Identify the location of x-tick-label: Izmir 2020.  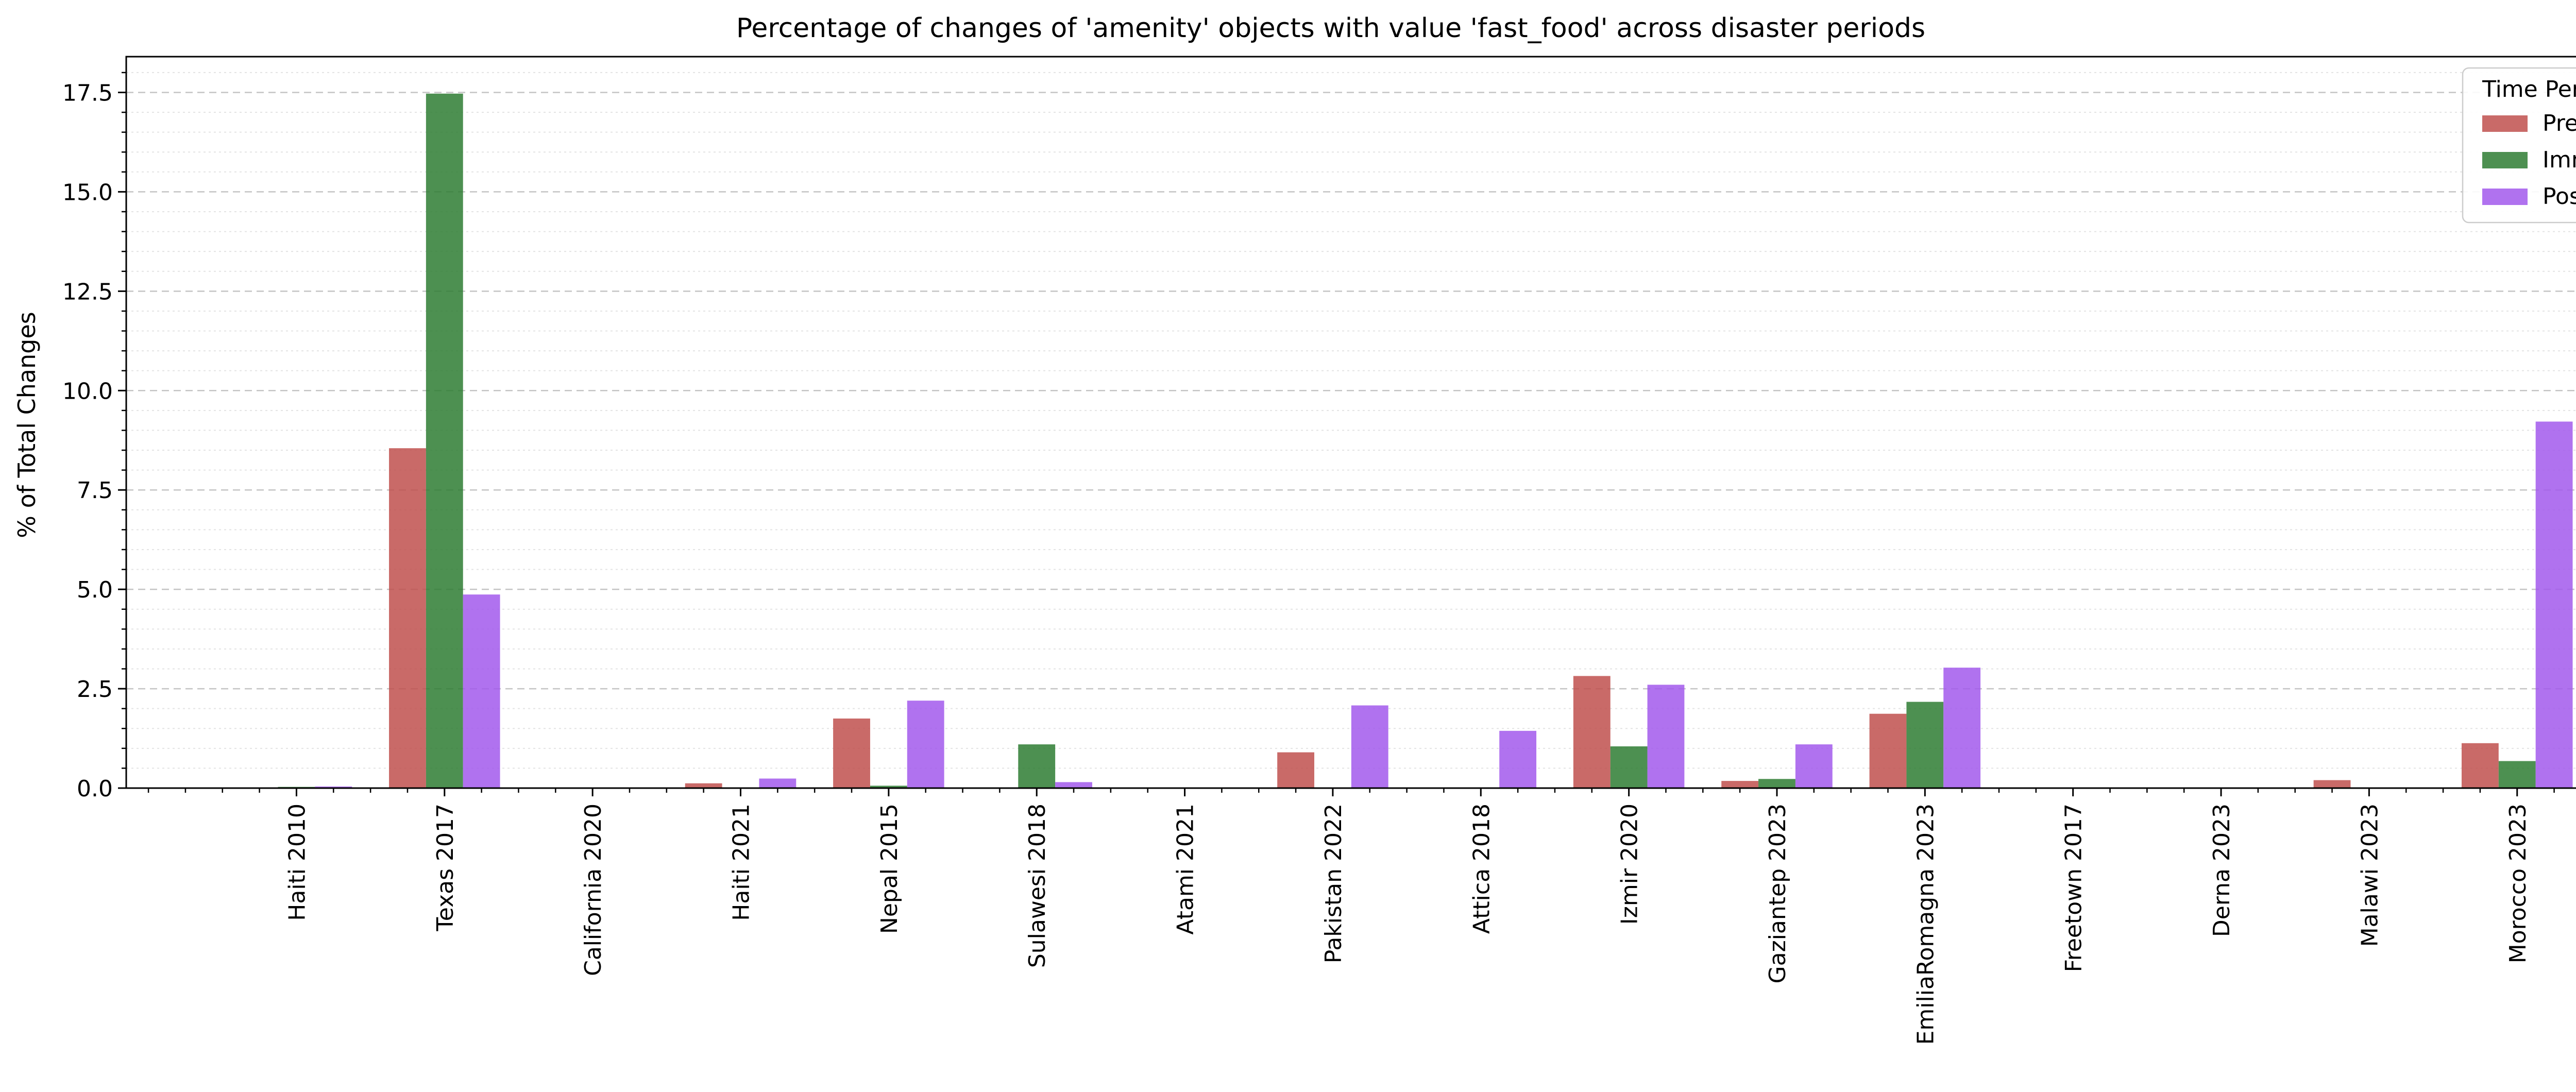
(1630, 864).